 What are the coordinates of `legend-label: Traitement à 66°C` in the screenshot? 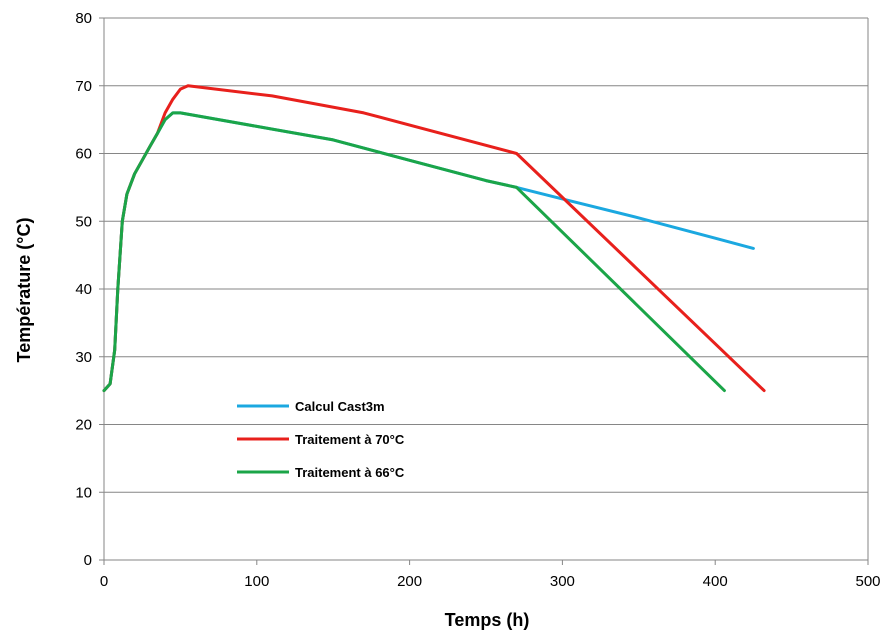 It's located at (350, 472).